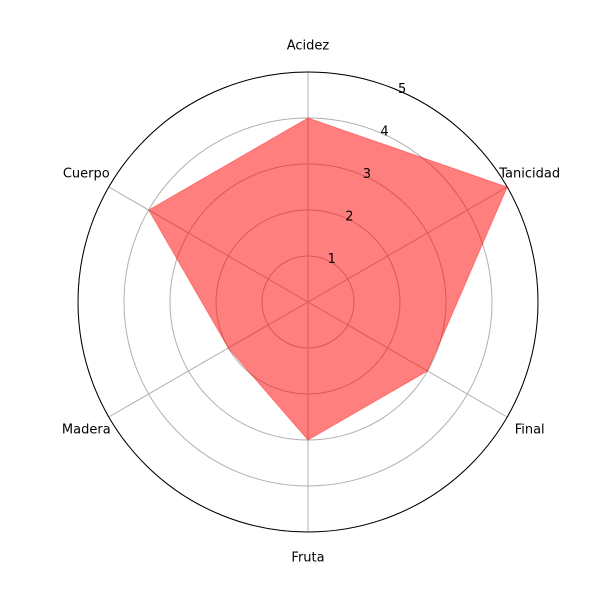  Describe the element at coordinates (332, 259) in the screenshot. I see `r-tick-label: 1` at that location.